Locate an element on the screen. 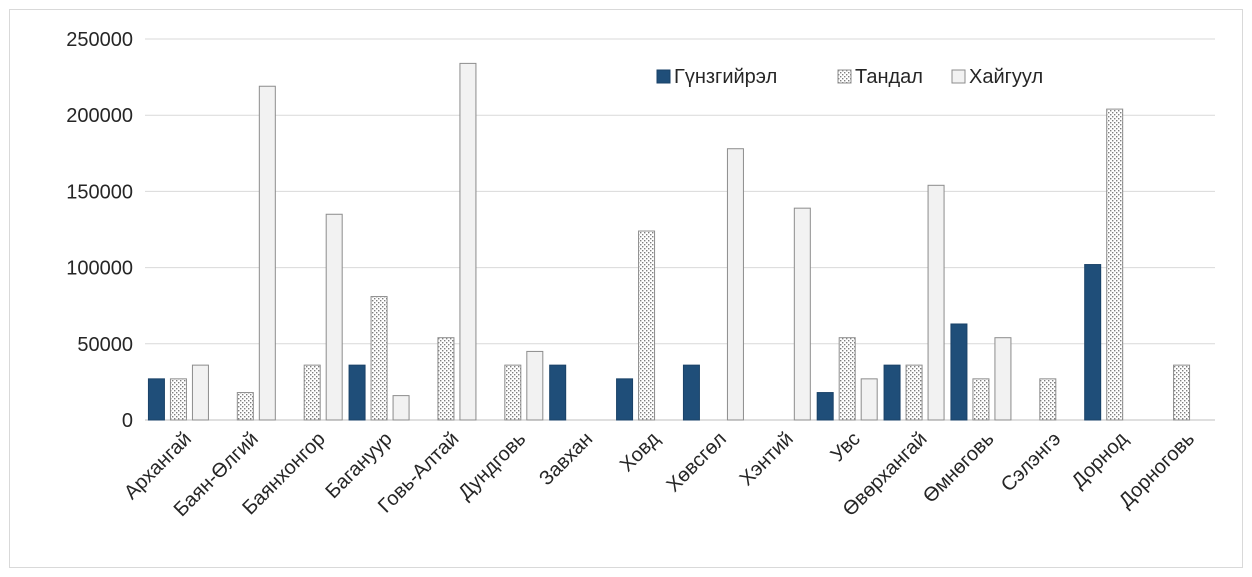 Image resolution: width=1252 pixels, height=577 pixels. y-tick-label: 200000 is located at coordinates (99, 116).